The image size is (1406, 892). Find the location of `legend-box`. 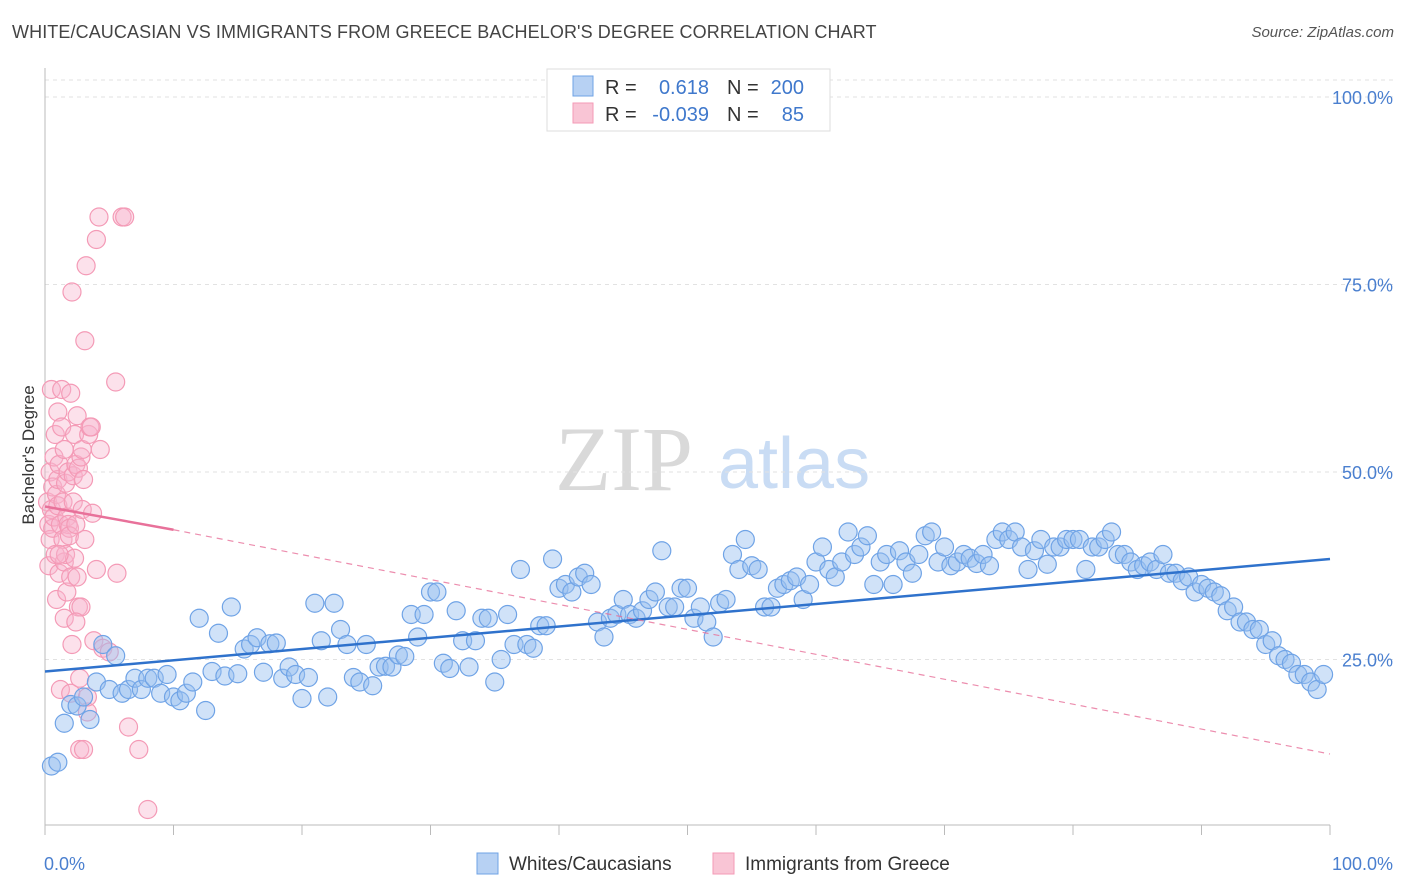

legend-box is located at coordinates (688, 100).